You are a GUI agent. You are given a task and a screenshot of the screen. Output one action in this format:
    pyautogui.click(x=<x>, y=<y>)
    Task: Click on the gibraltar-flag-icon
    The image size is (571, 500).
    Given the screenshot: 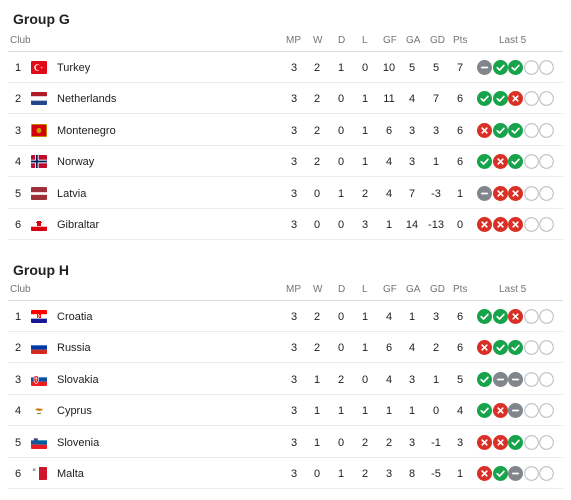 What is the action you would take?
    pyautogui.click(x=39, y=224)
    